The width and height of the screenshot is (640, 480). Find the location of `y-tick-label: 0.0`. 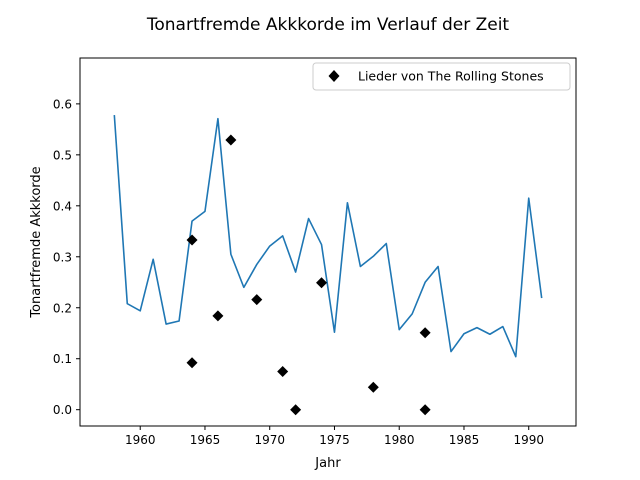

y-tick-label: 0.0 is located at coordinates (62, 410).